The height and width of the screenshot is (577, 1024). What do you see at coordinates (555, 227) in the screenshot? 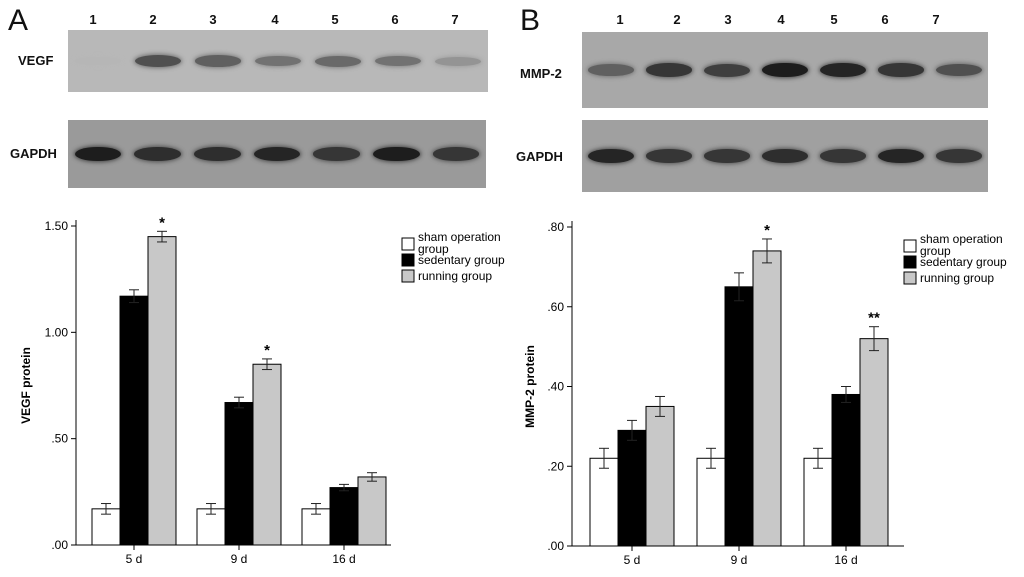
I see `y-tick-label: .80` at bounding box center [555, 227].